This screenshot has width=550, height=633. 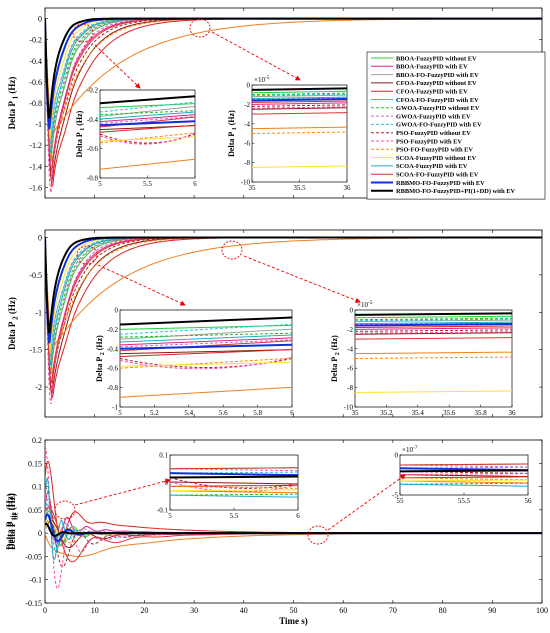 I want to click on y-tick-label: 0, so click(x=40, y=237).